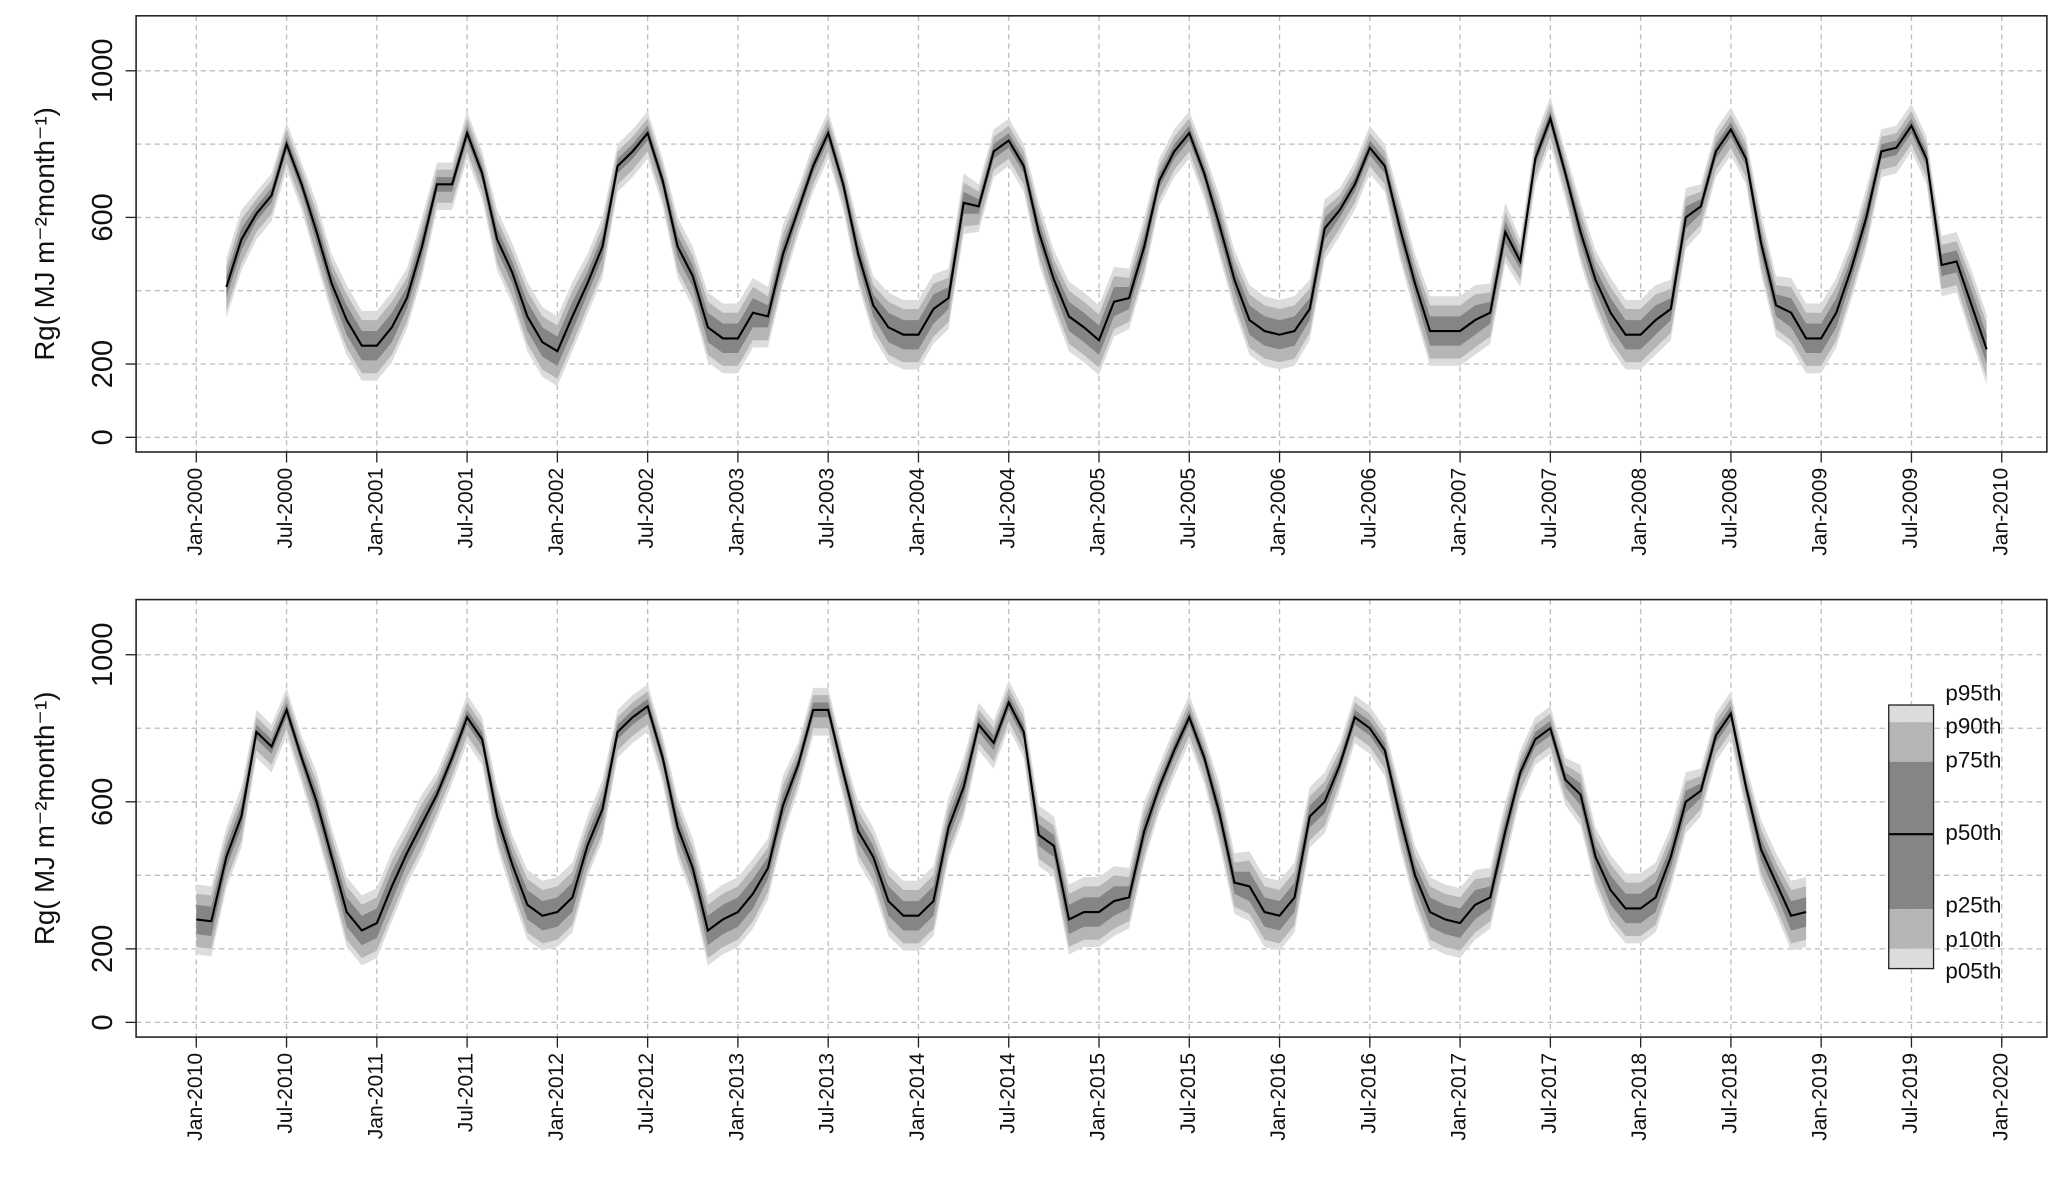 Image resolution: width=2067 pixels, height=1186 pixels. Describe the element at coordinates (1973, 725) in the screenshot. I see `legend-label: p90th` at that location.